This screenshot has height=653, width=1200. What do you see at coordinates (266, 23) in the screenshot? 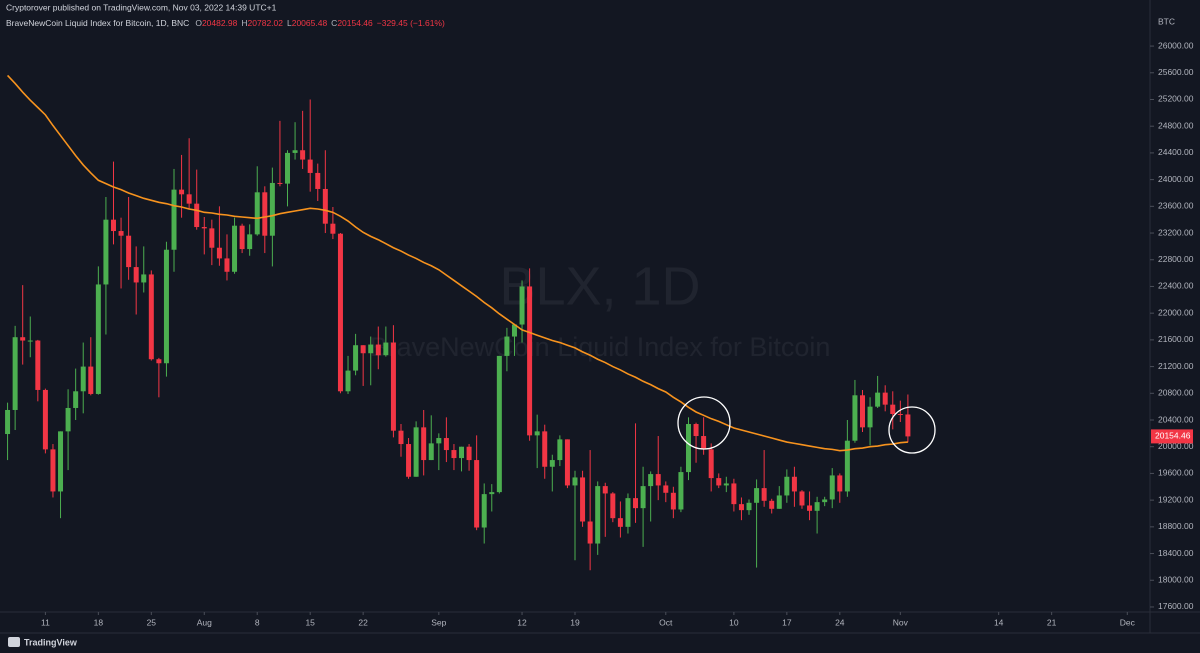
I see `ohlc-value: 20782.02` at bounding box center [266, 23].